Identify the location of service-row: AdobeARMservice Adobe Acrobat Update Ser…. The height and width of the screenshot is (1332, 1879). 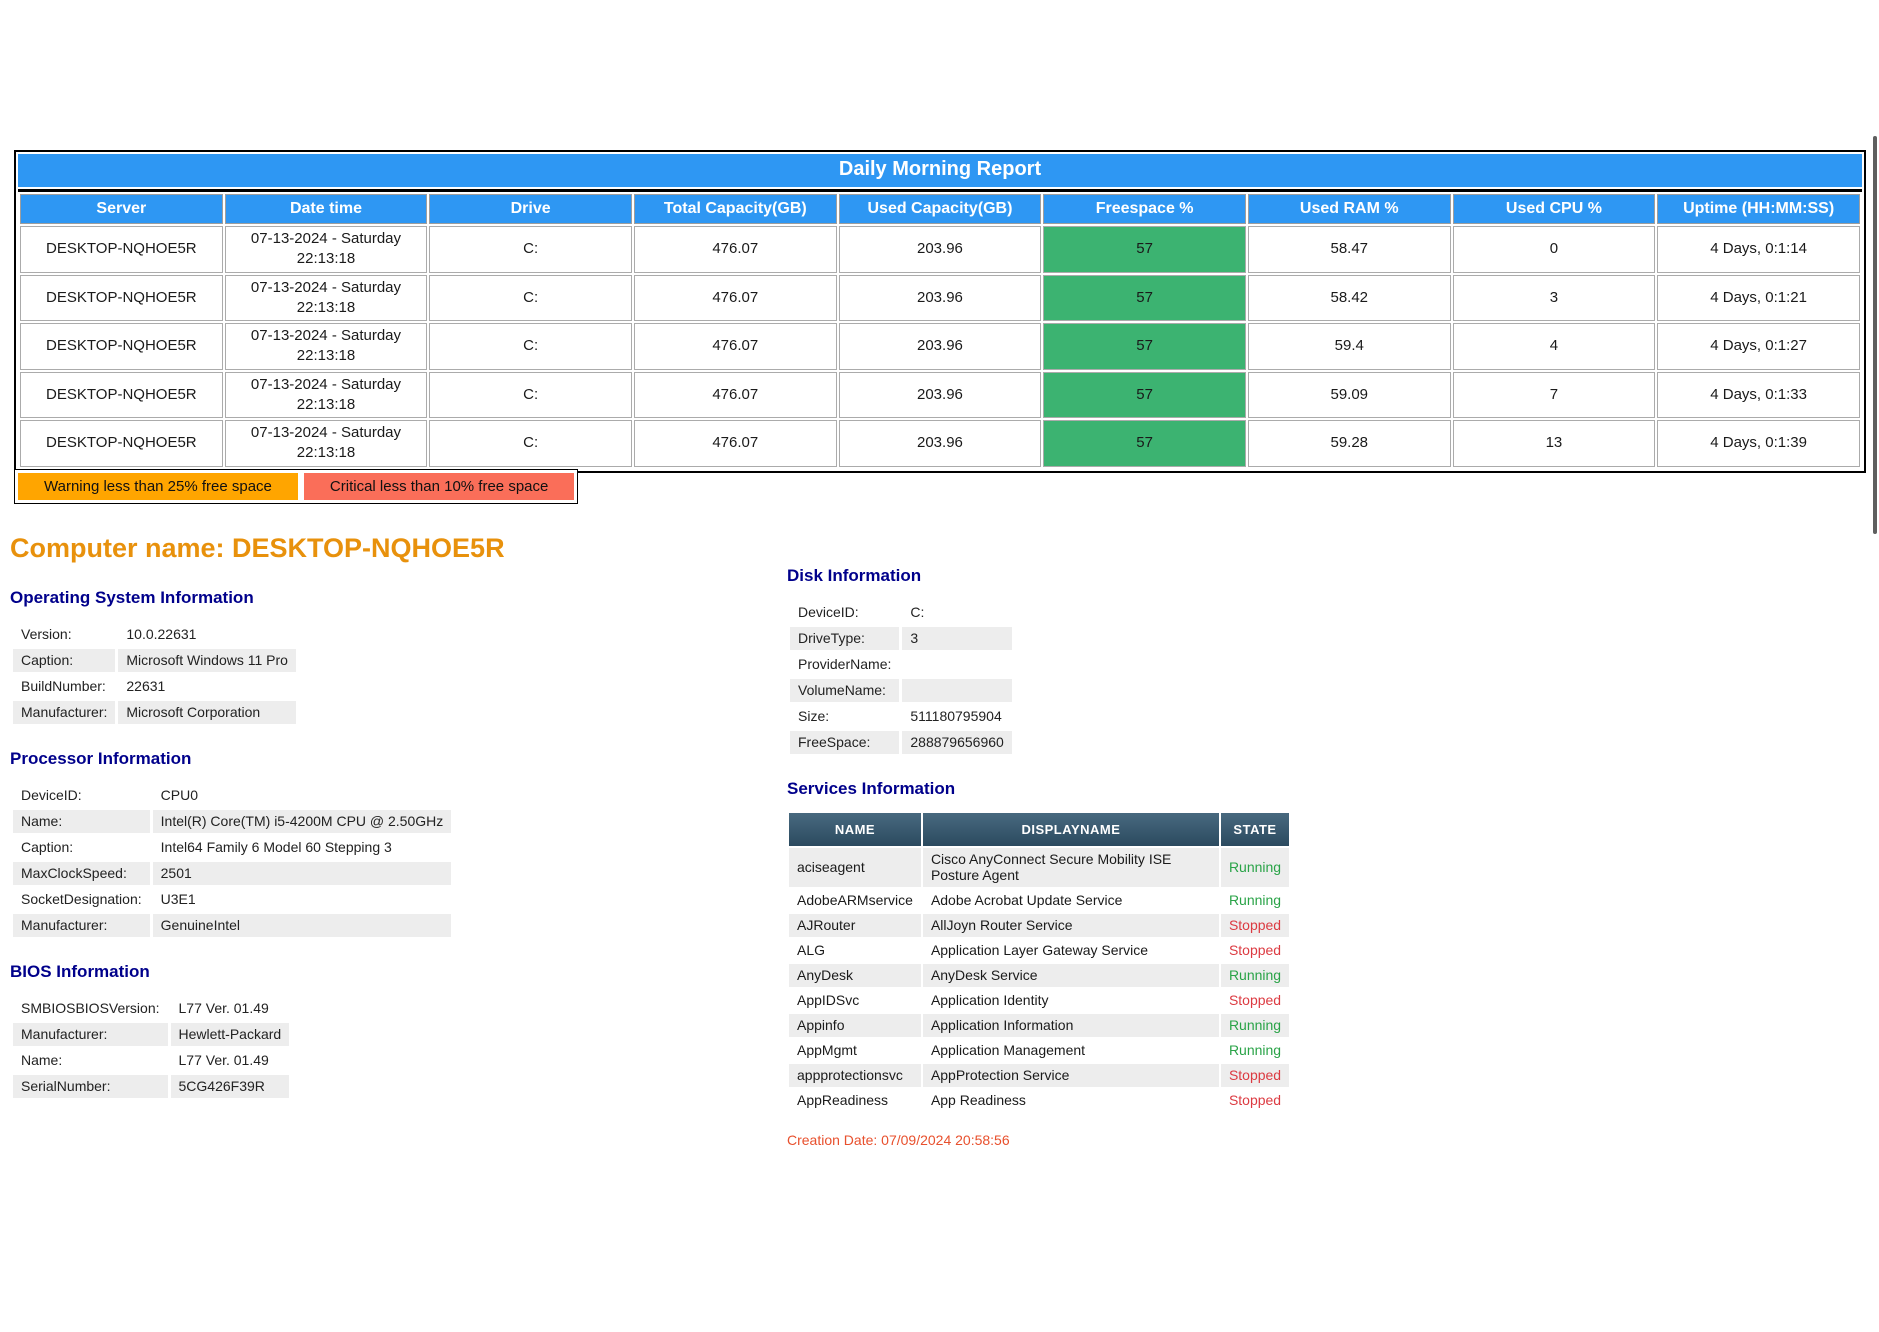
(1039, 900).